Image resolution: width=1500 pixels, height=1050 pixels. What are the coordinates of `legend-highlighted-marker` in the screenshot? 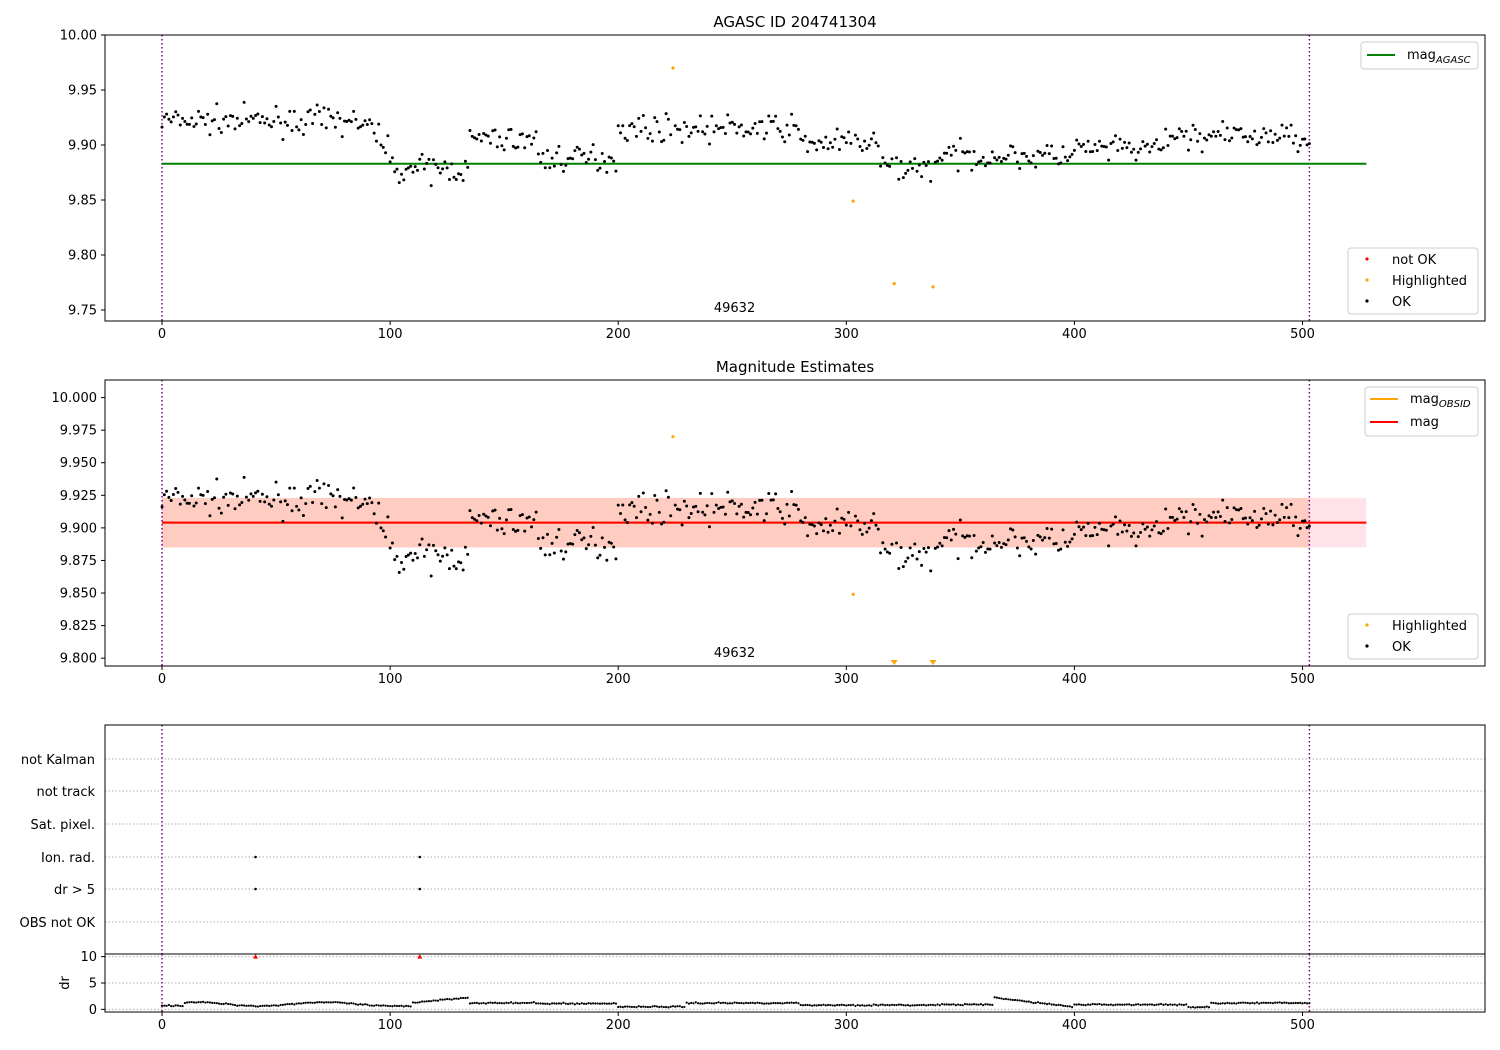 It's located at (1367, 625).